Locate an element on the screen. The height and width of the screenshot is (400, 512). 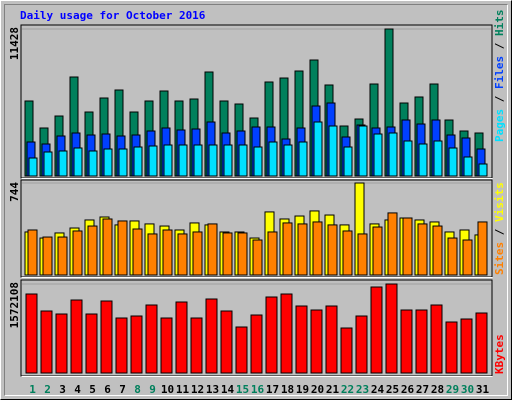
chart-title: Daily usage for October 2016 is located at coordinates (113, 15).